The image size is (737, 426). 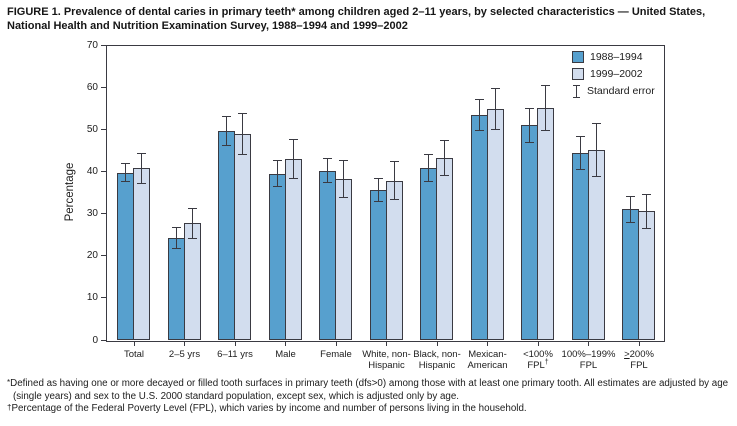 I want to click on bar-1999–2002-Total, so click(x=141, y=254).